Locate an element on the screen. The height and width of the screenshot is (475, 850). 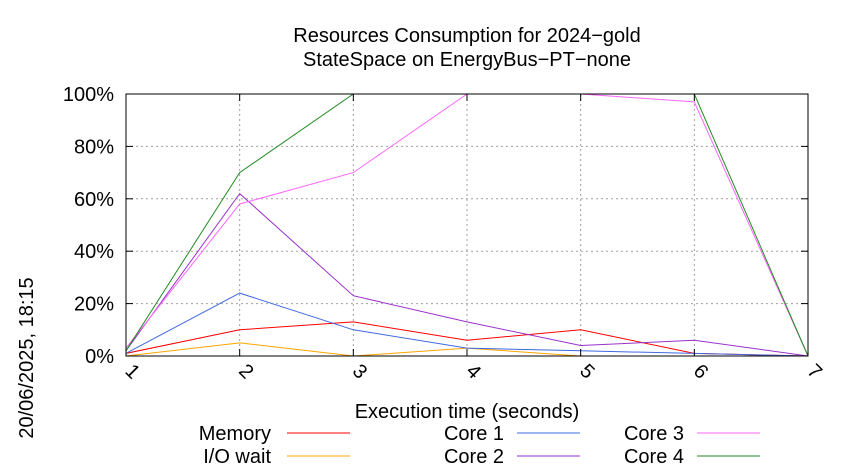
legend-label-core-3: Core 3 is located at coordinates (654, 434).